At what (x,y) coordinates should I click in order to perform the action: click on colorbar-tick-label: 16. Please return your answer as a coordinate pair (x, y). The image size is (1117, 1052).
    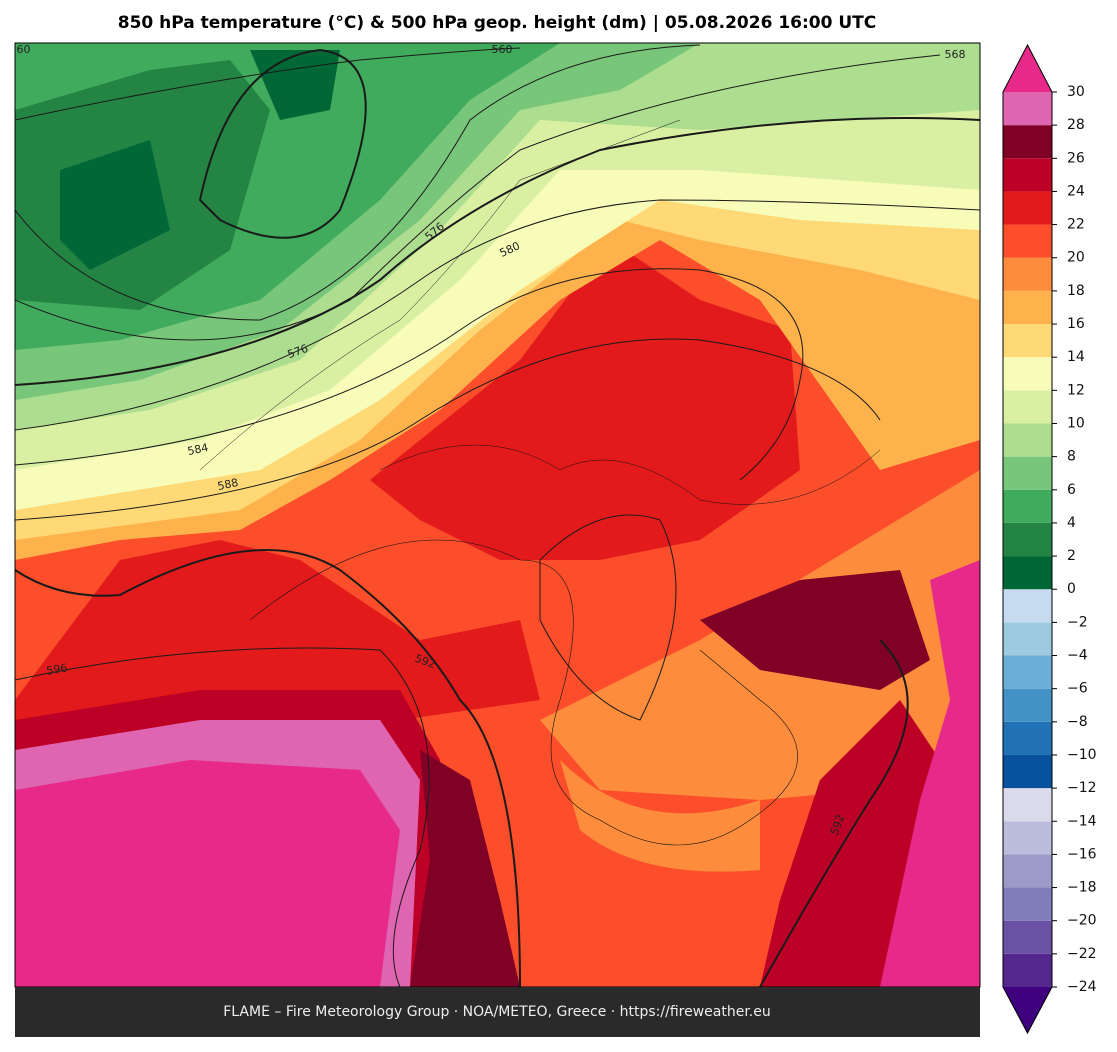
    Looking at the image, I should click on (1076, 324).